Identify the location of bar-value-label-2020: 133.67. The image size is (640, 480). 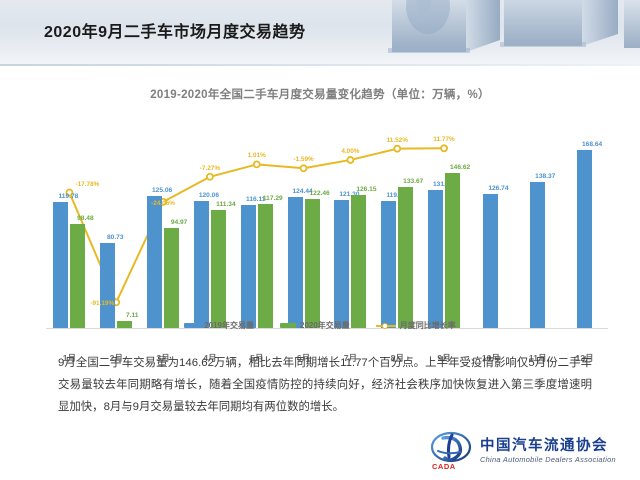
(413, 181).